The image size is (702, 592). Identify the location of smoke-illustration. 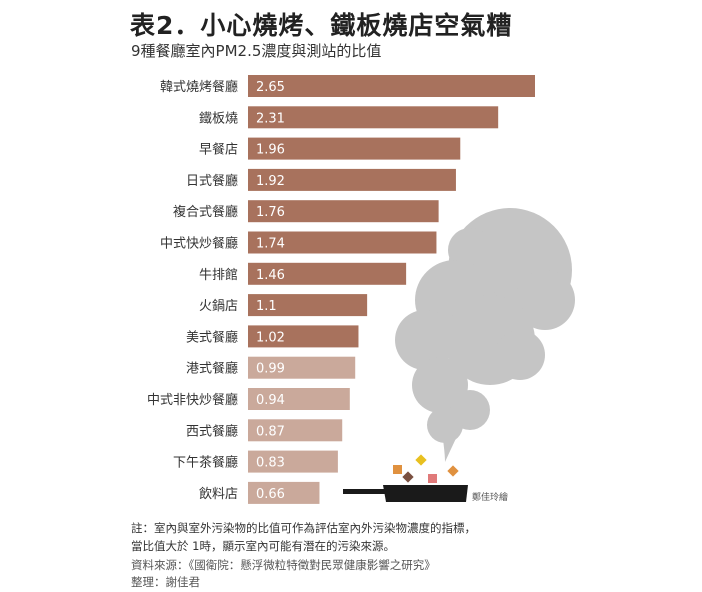
(485, 335).